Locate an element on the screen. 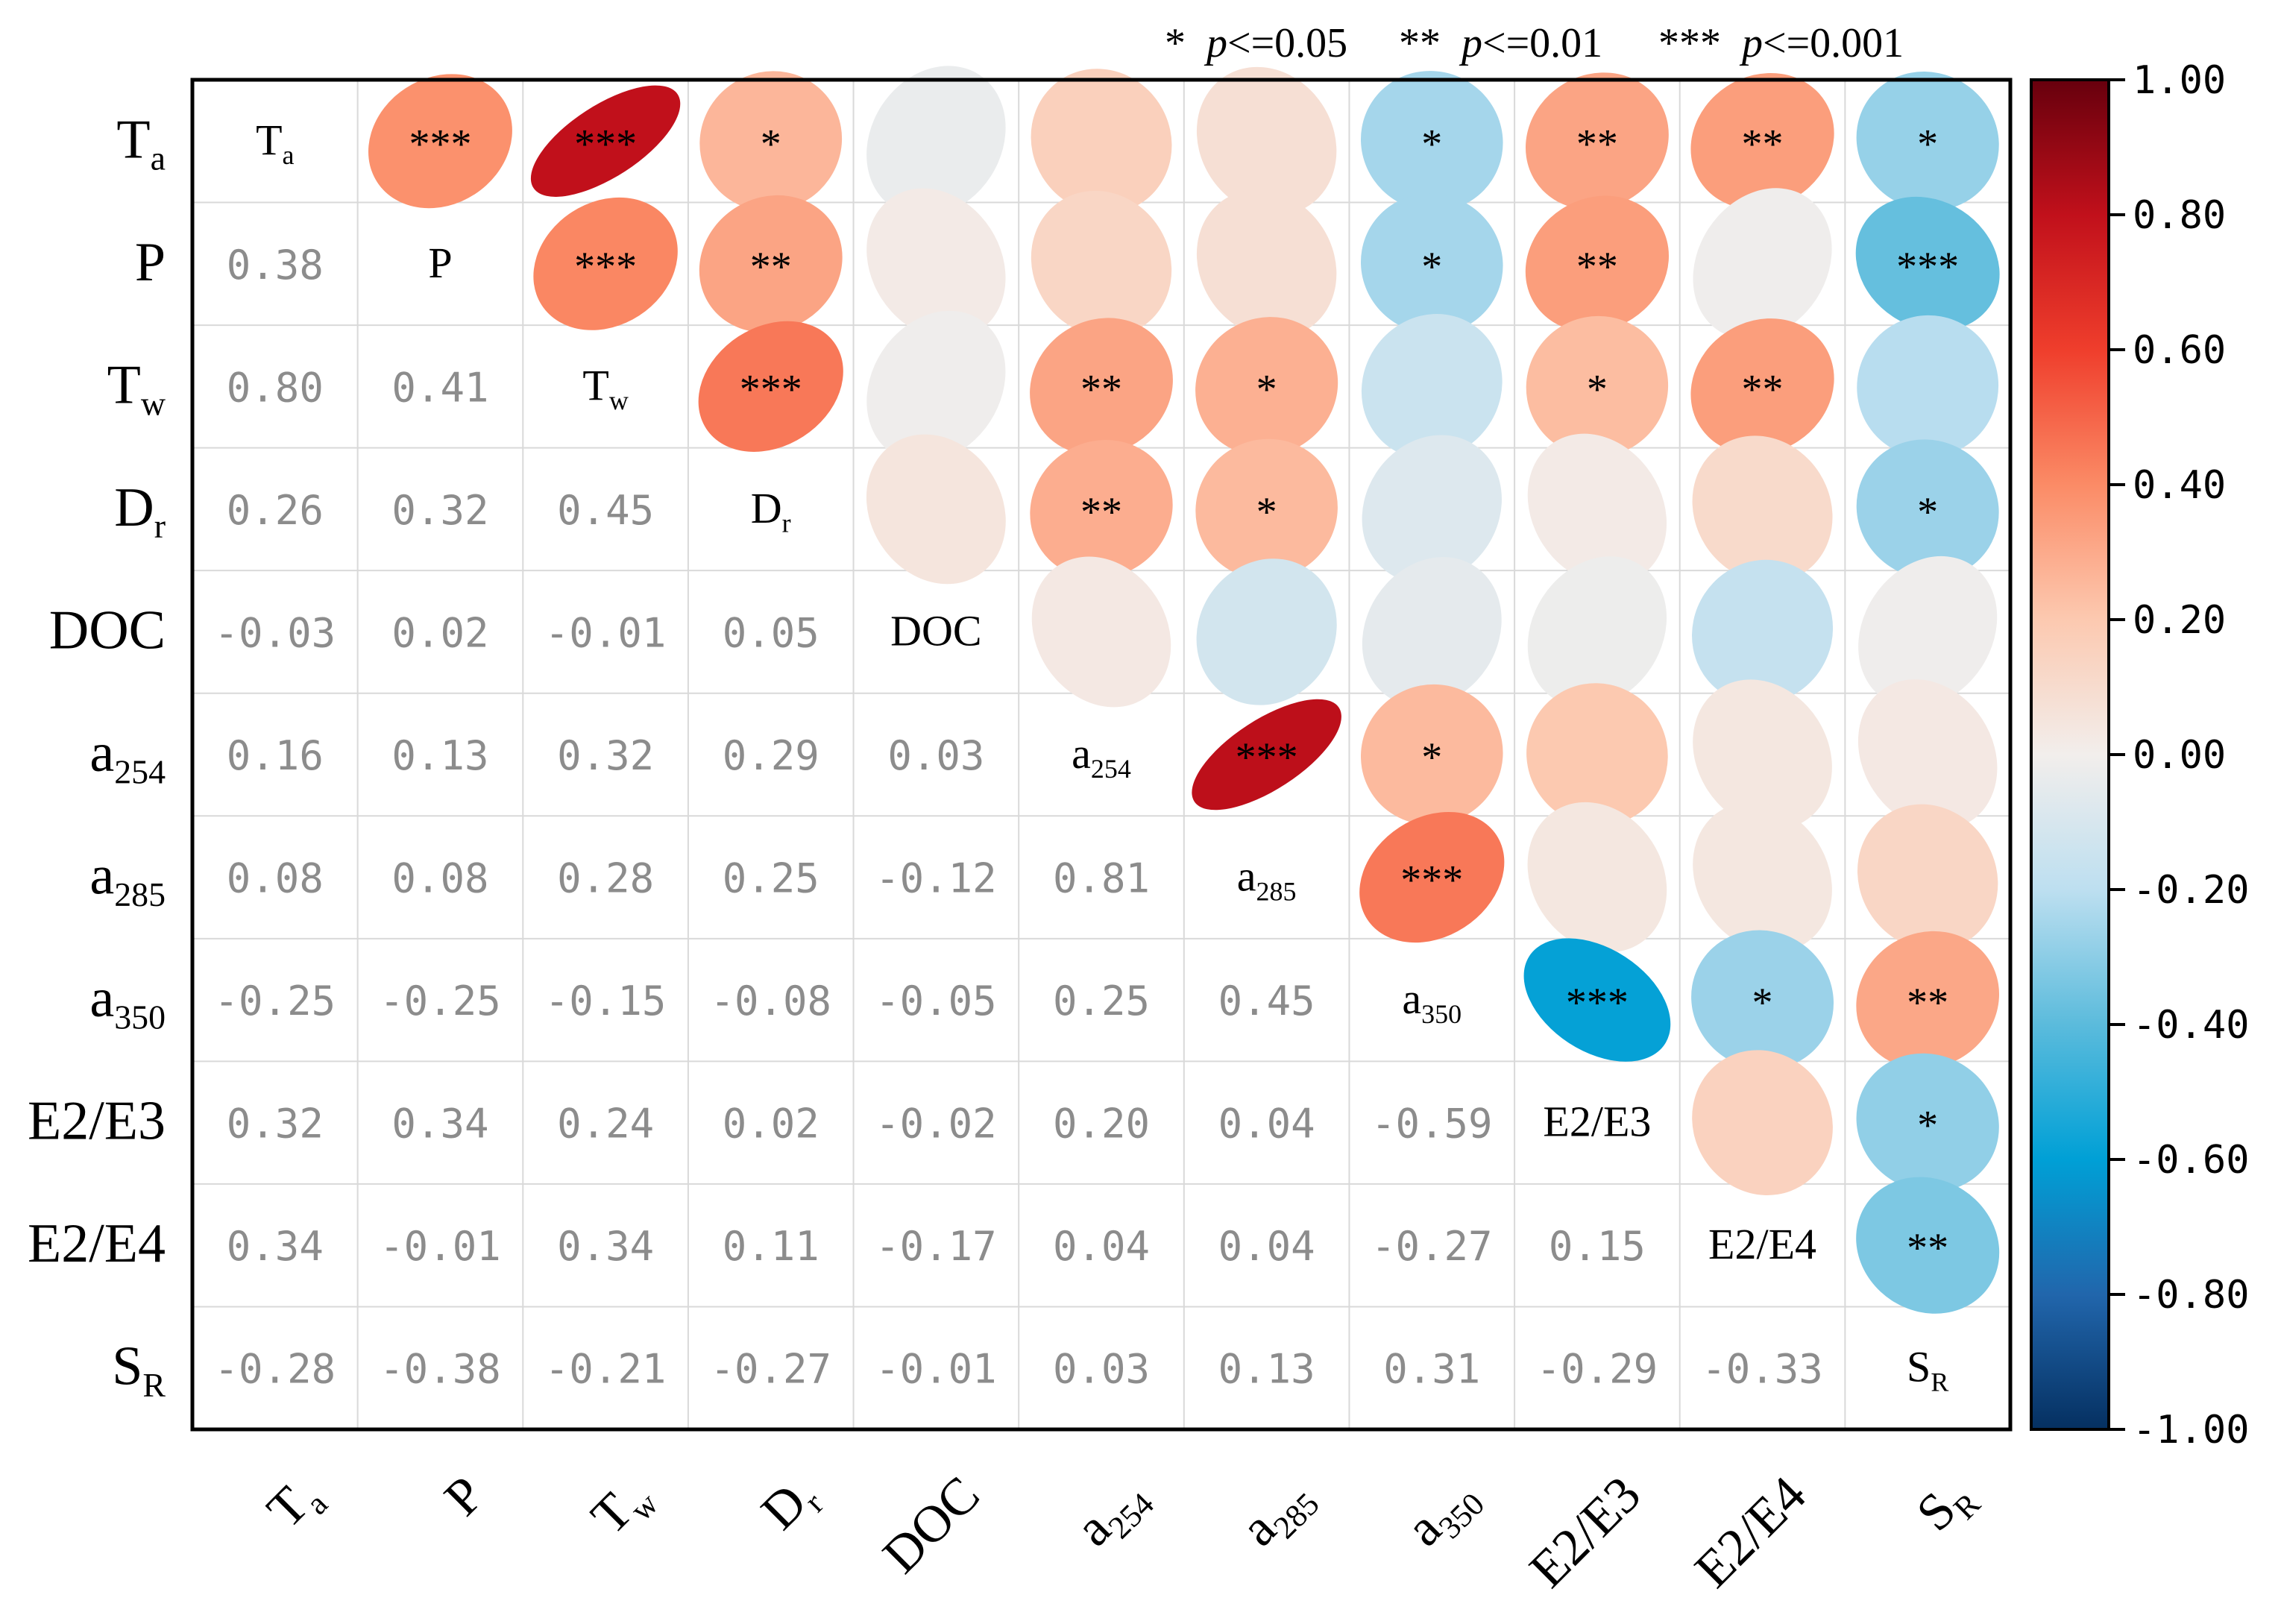  variable-subscript: R is located at coordinates (154, 1385).